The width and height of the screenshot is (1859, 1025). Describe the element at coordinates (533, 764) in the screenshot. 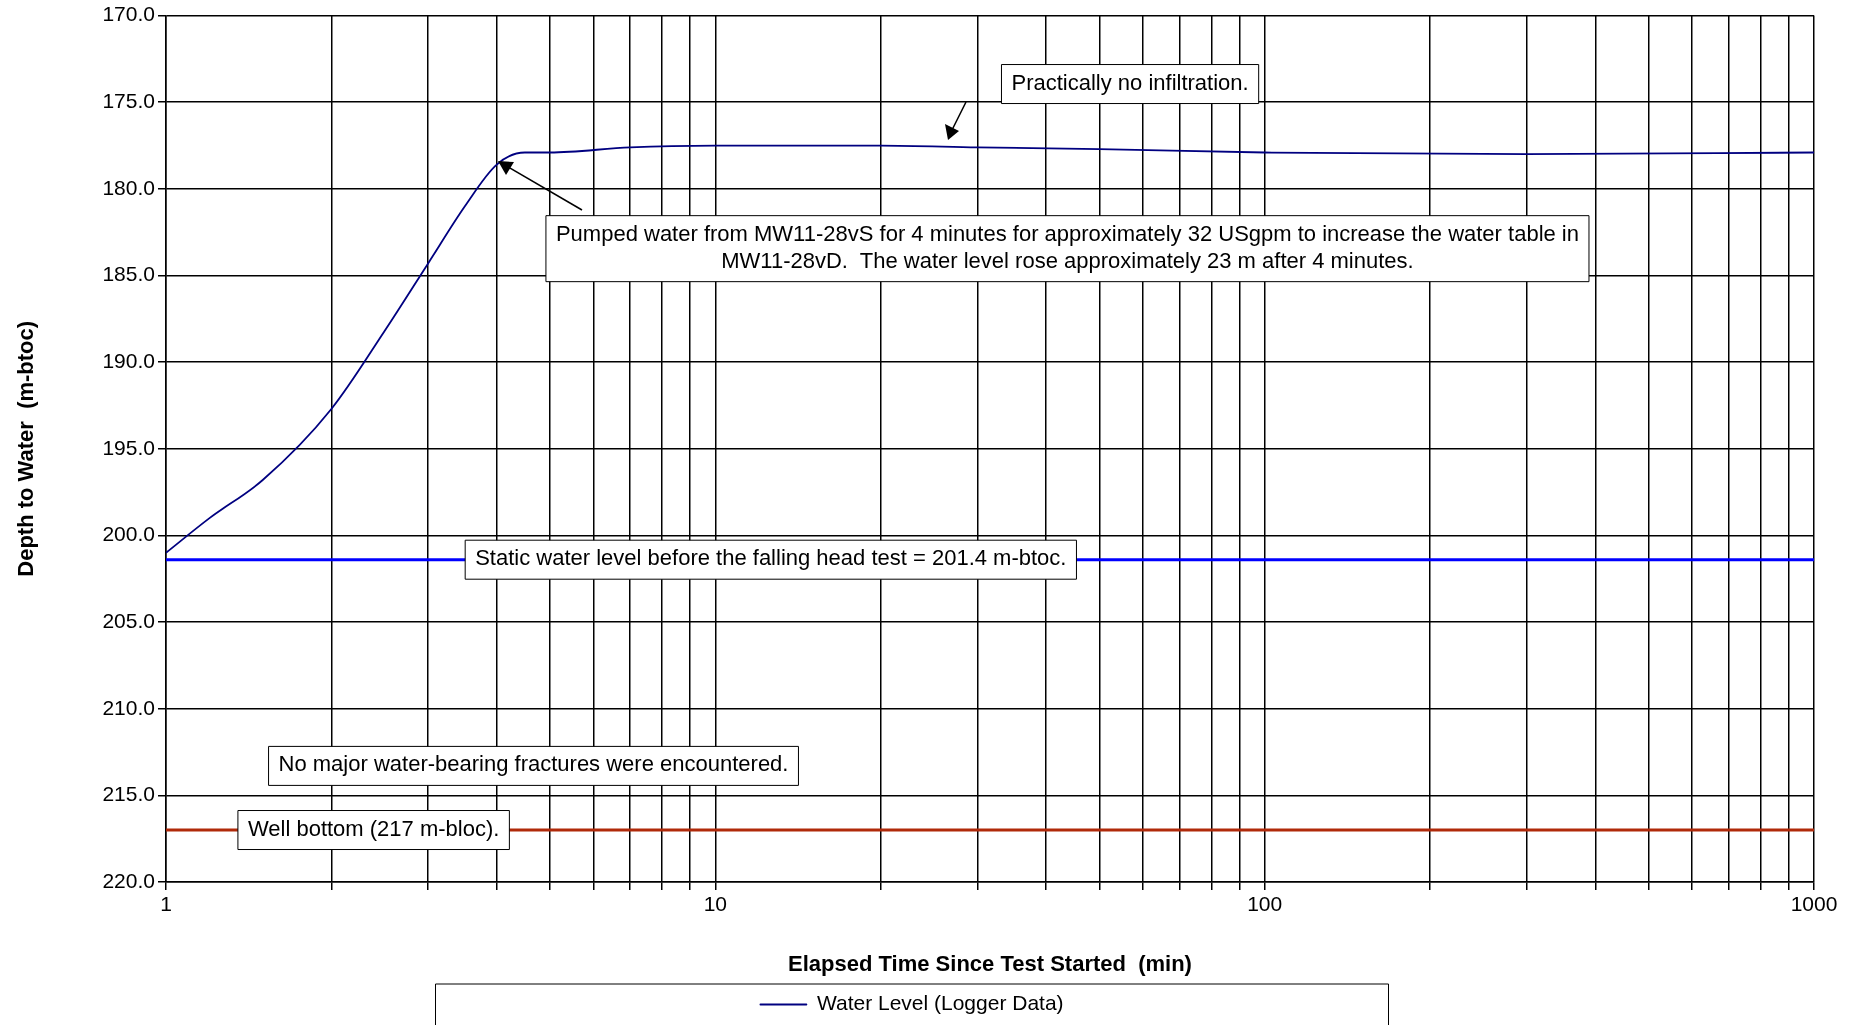

I see `annotation: No major water-bearing fractures were encountered.` at that location.